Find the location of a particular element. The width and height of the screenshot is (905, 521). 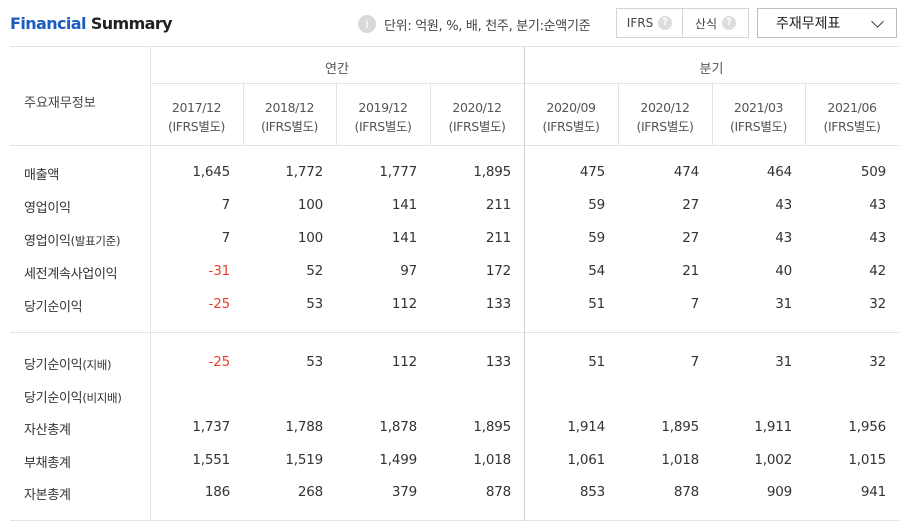

table-cell: 1,737 is located at coordinates (211, 427).